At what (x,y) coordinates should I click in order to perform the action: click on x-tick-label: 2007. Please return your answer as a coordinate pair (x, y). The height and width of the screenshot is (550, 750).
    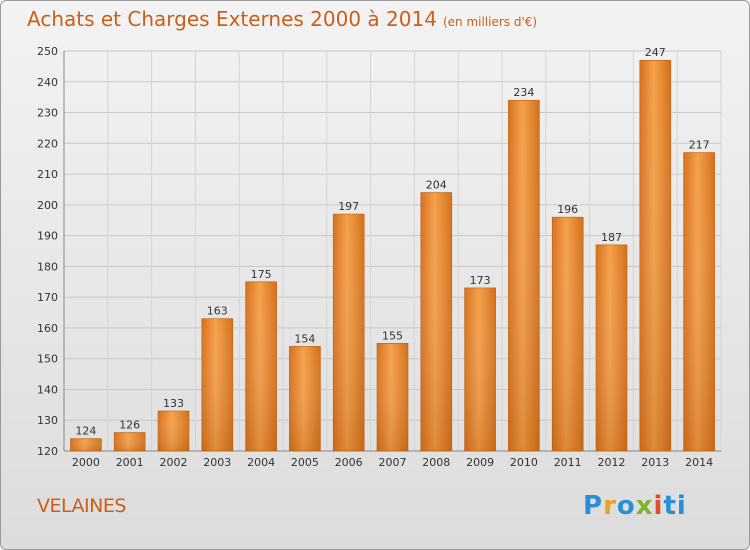
    Looking at the image, I should click on (393, 462).